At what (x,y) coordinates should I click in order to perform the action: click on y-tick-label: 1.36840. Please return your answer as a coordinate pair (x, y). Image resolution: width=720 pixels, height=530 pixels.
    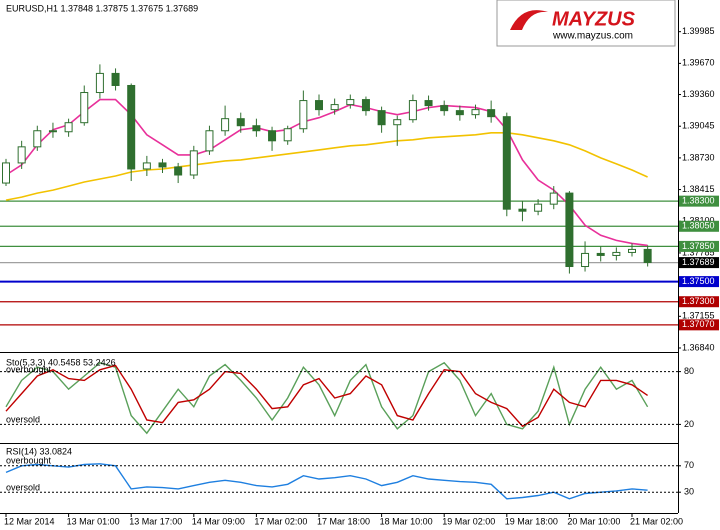
    Looking at the image, I should click on (698, 347).